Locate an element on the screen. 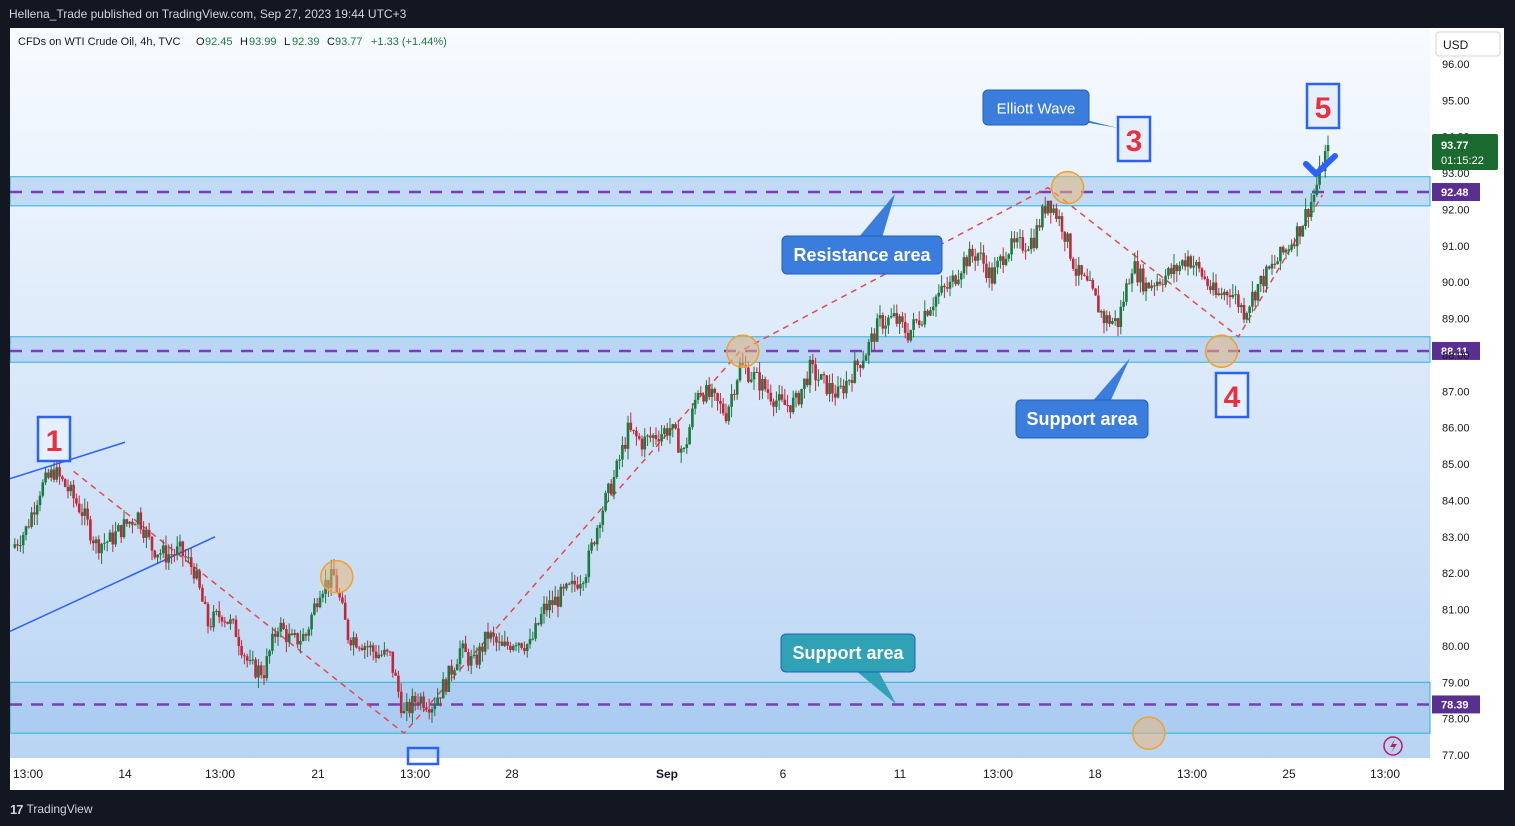 This screenshot has height=826, width=1515. y-tick-label: 77.00 is located at coordinates (1456, 756).